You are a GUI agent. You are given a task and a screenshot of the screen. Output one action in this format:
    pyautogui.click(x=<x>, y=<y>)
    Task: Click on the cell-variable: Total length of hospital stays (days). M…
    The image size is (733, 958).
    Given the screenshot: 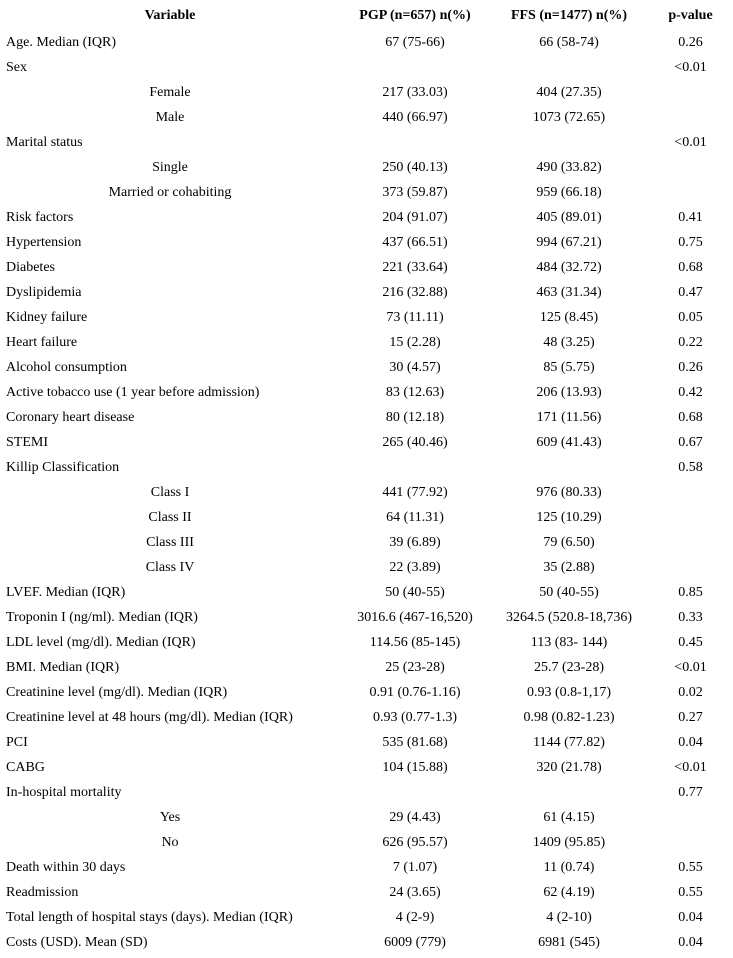 What is the action you would take?
    pyautogui.click(x=149, y=917)
    